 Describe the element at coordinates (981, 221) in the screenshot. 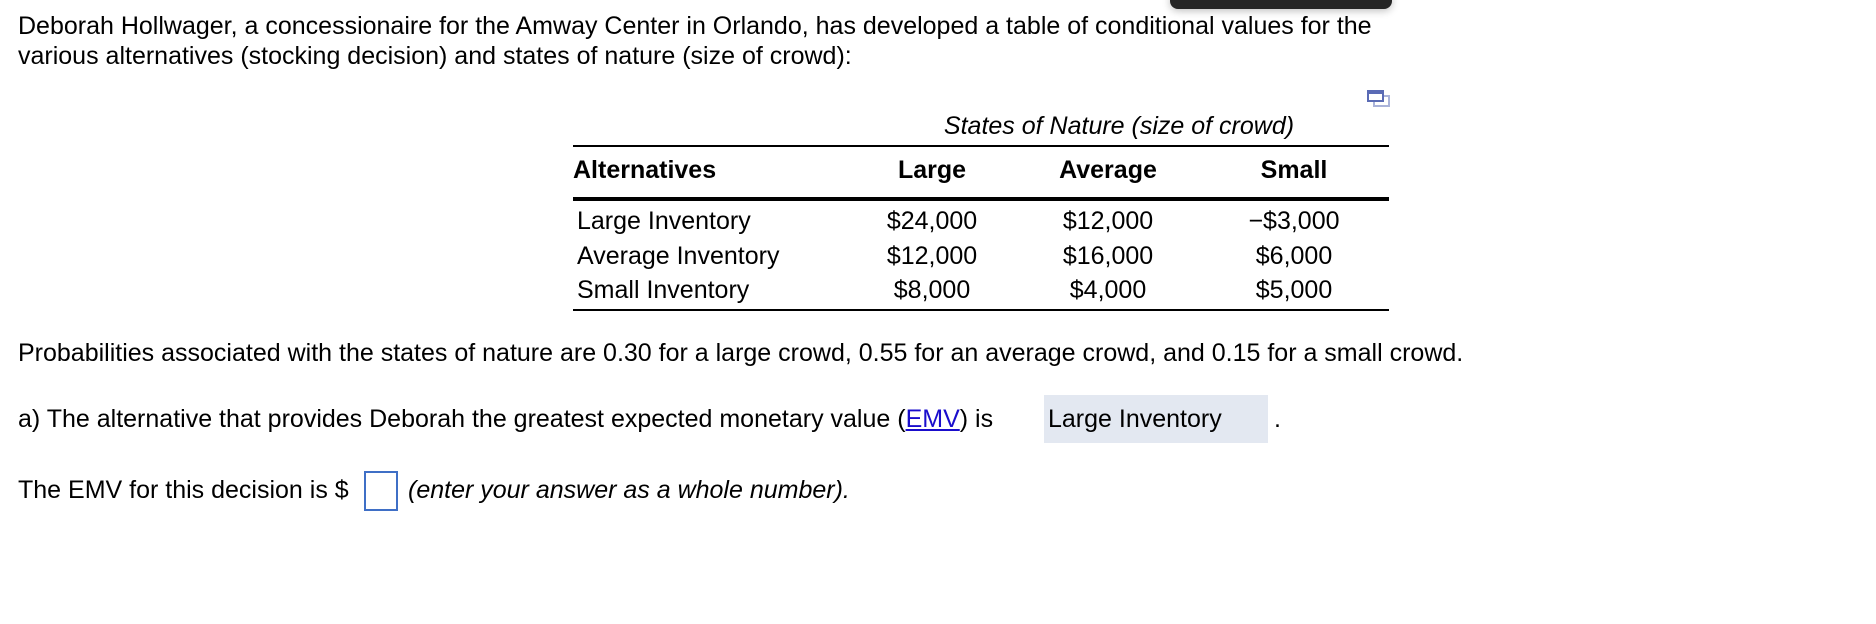

I see `table-row: Large Inventory $24,000 $12,000 −$3,000` at that location.